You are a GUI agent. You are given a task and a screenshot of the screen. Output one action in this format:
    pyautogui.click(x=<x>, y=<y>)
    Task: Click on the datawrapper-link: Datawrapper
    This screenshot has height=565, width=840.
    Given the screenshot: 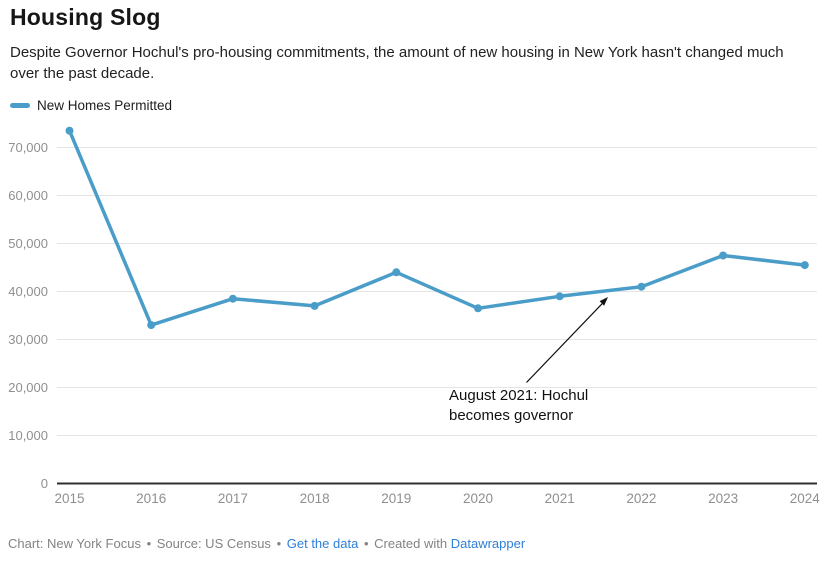 What is the action you would take?
    pyautogui.click(x=488, y=543)
    